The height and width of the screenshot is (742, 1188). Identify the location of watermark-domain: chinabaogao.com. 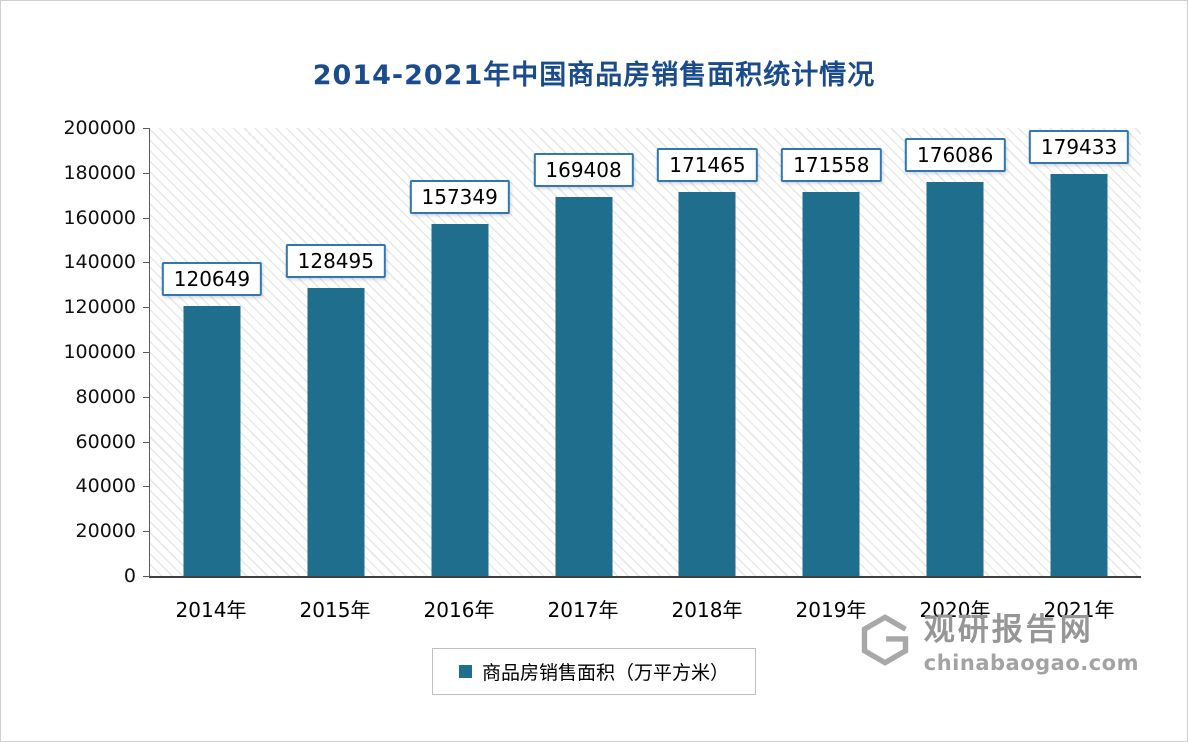
(1031, 662).